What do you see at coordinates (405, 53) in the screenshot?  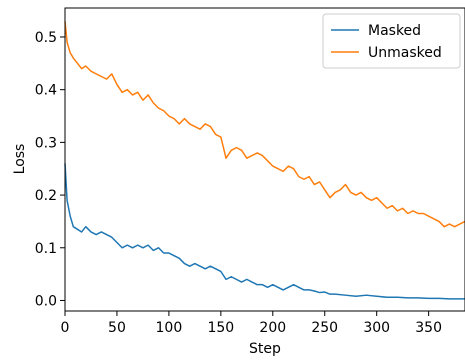 I see `legend-label-unmasked: Unmasked` at bounding box center [405, 53].